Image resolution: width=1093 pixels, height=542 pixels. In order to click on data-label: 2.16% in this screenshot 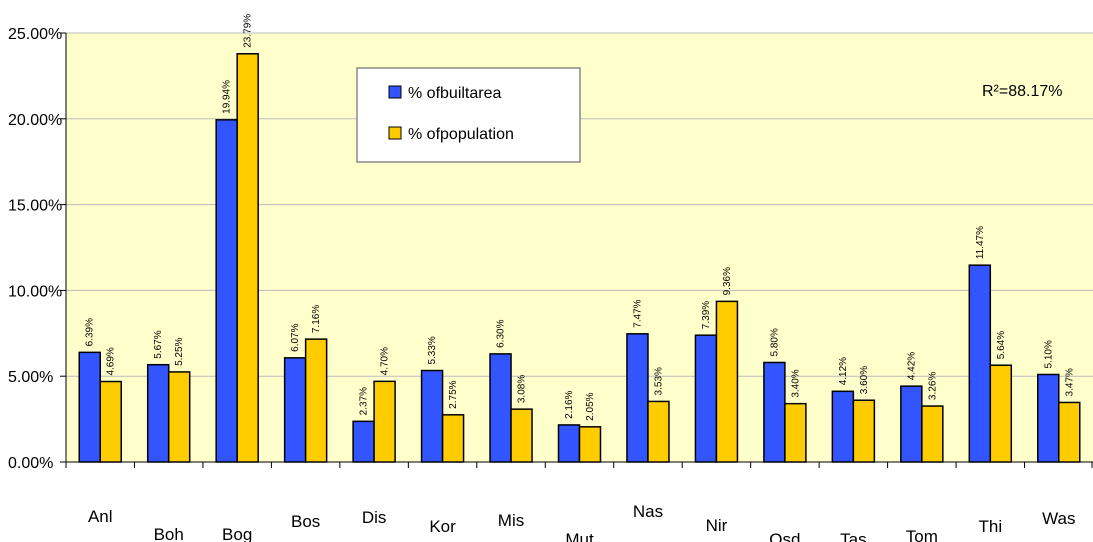, I will do `click(569, 404)`.